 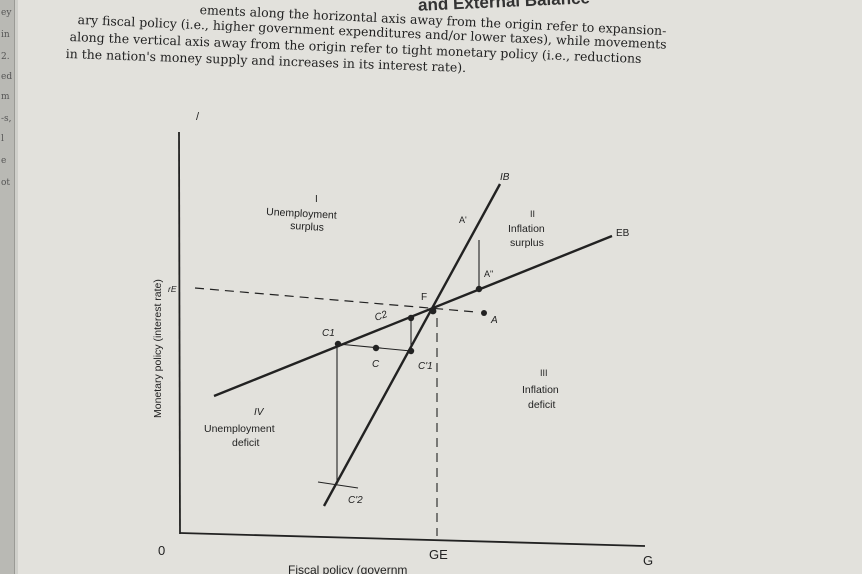 What do you see at coordinates (355, 500) in the screenshot?
I see `point-C2-prime-label: C'2` at bounding box center [355, 500].